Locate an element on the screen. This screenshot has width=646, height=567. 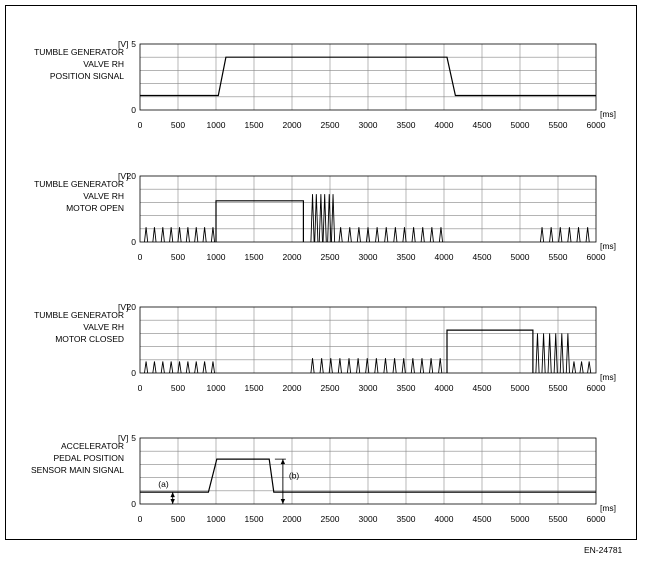
x-axis-unit: [ms] is located at coordinates (608, 246).